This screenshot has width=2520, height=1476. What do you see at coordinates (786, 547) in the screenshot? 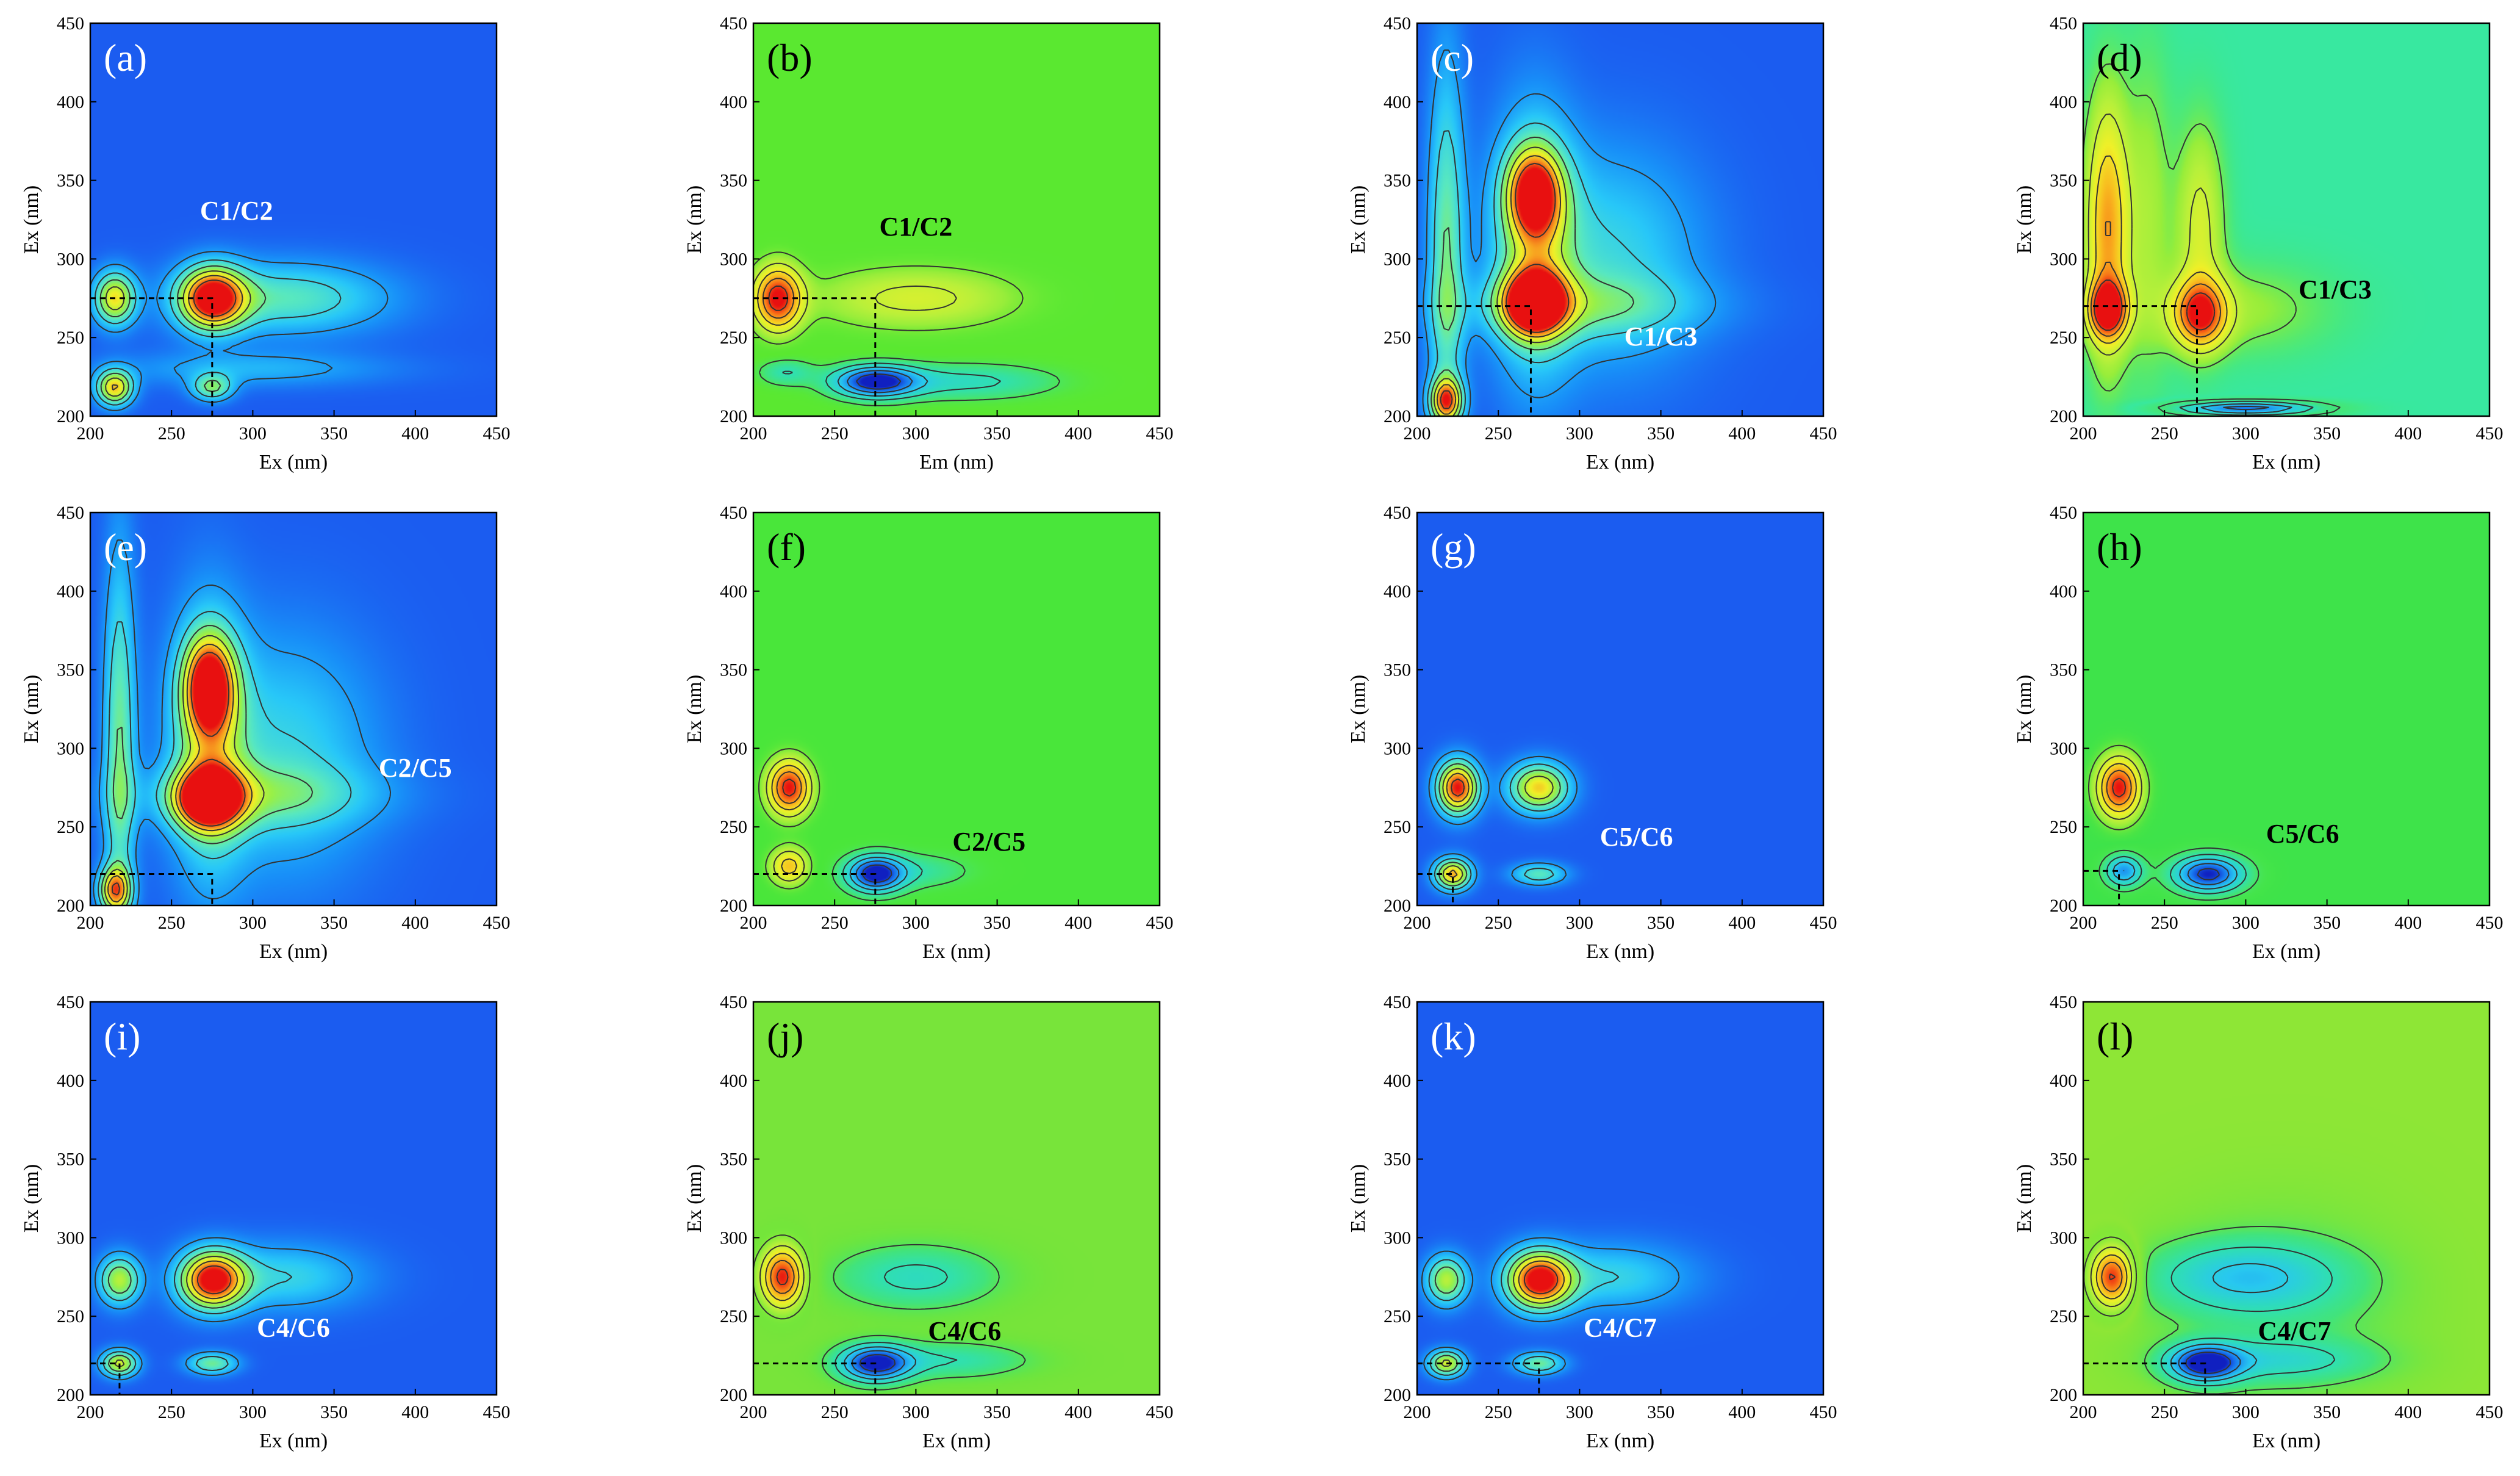
I see `panel-letter: (f)` at bounding box center [786, 547].